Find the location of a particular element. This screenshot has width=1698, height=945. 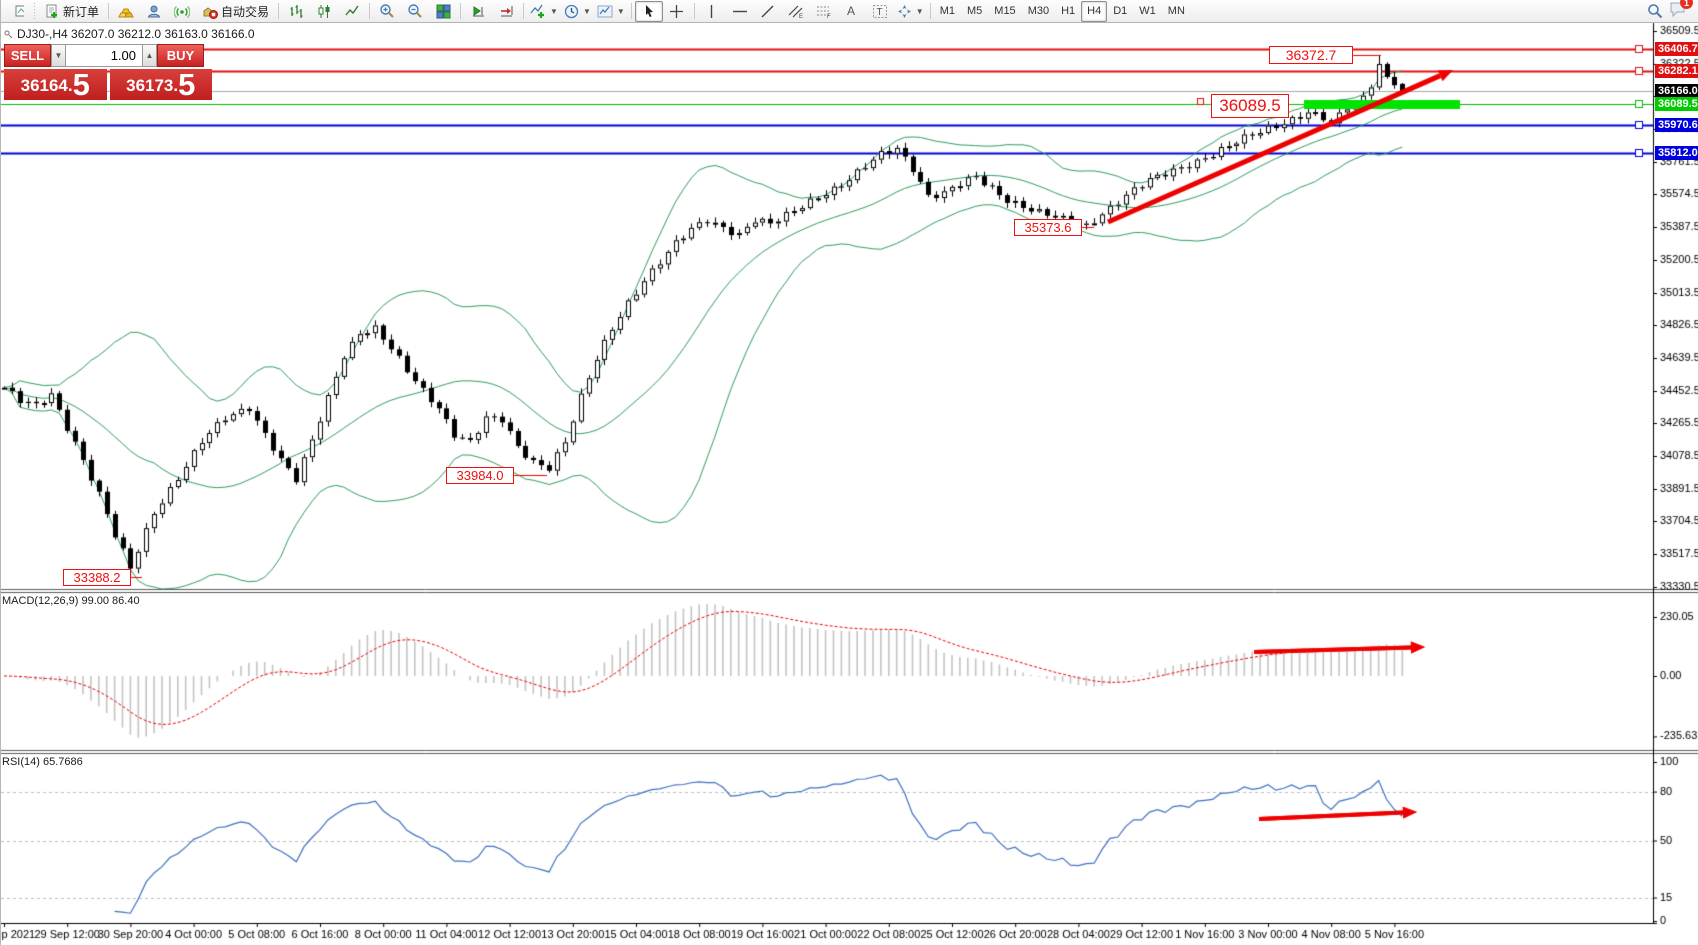

main-toolbar: 新订单 自动交易 ▼ ▼ is located at coordinates (849, 11).